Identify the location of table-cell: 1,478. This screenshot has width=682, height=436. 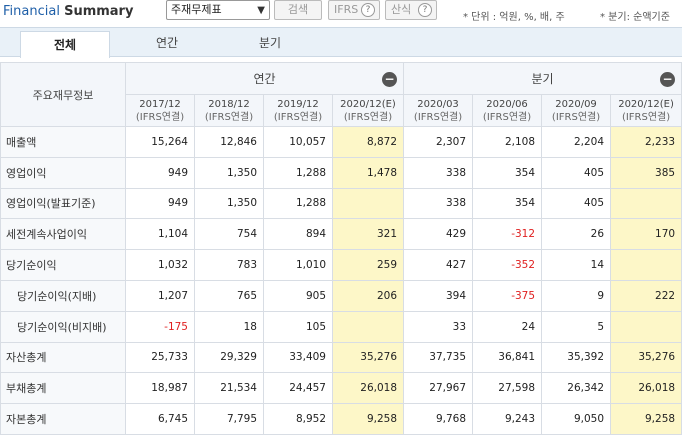
(368, 172).